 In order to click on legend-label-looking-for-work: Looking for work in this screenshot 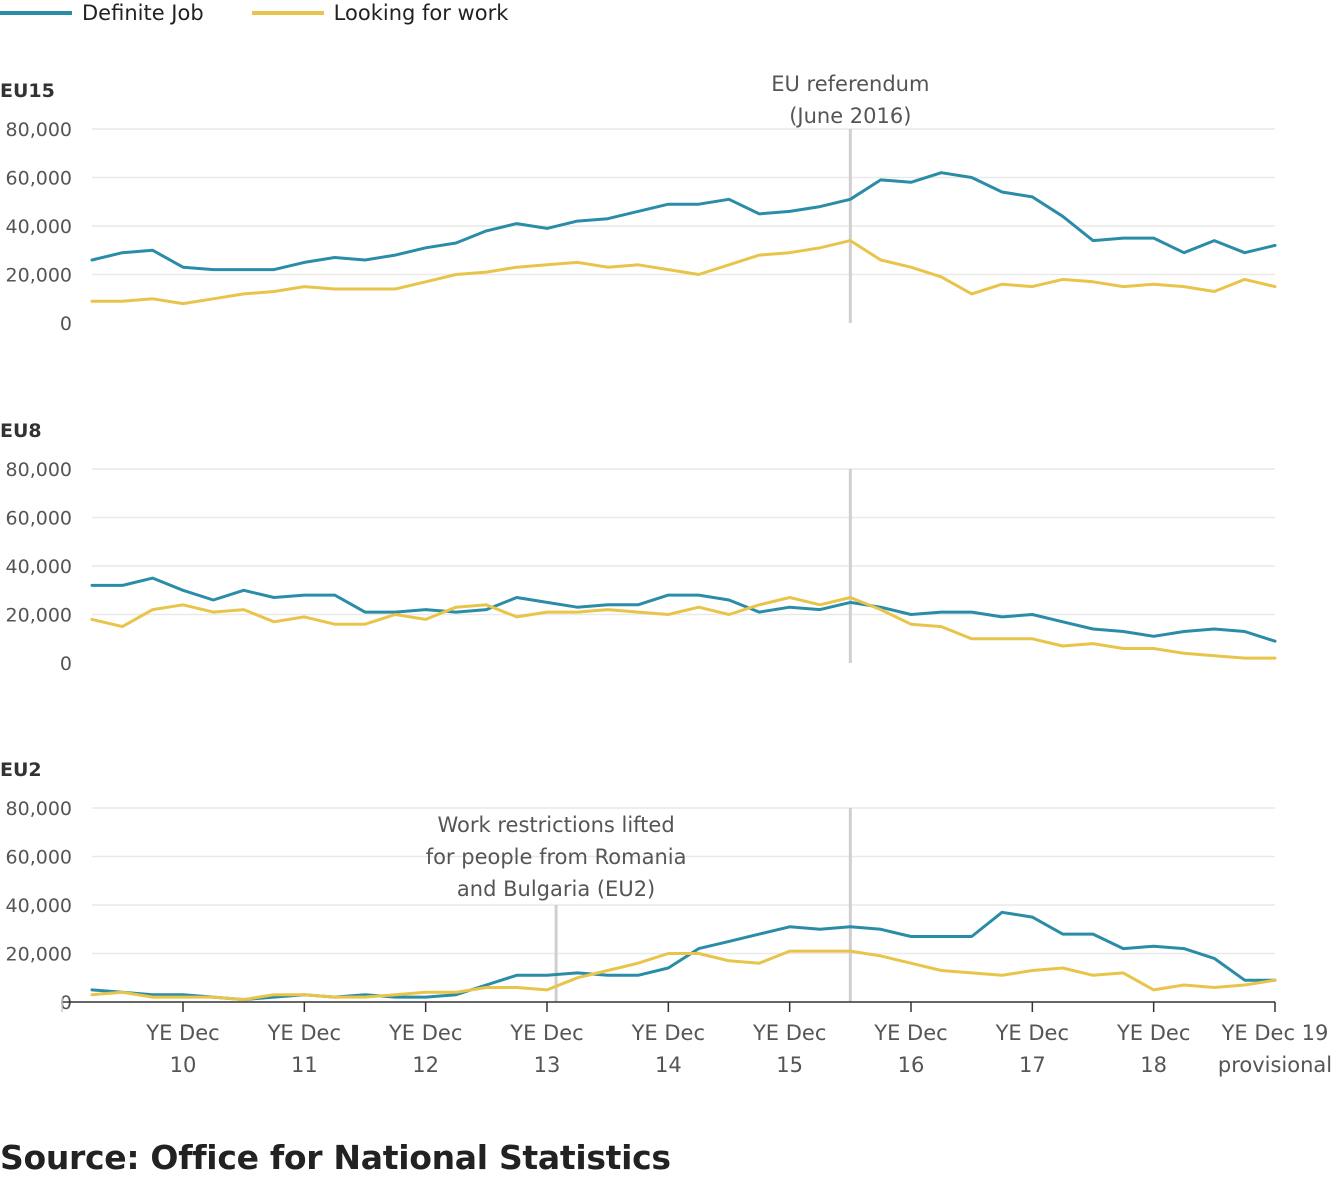, I will do `click(421, 13)`.